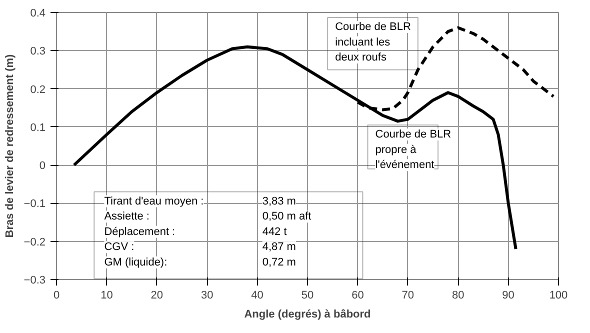  What do you see at coordinates (10, 146) in the screenshot?
I see `y-axis-title: Bras de levier de redressement (m)` at bounding box center [10, 146].